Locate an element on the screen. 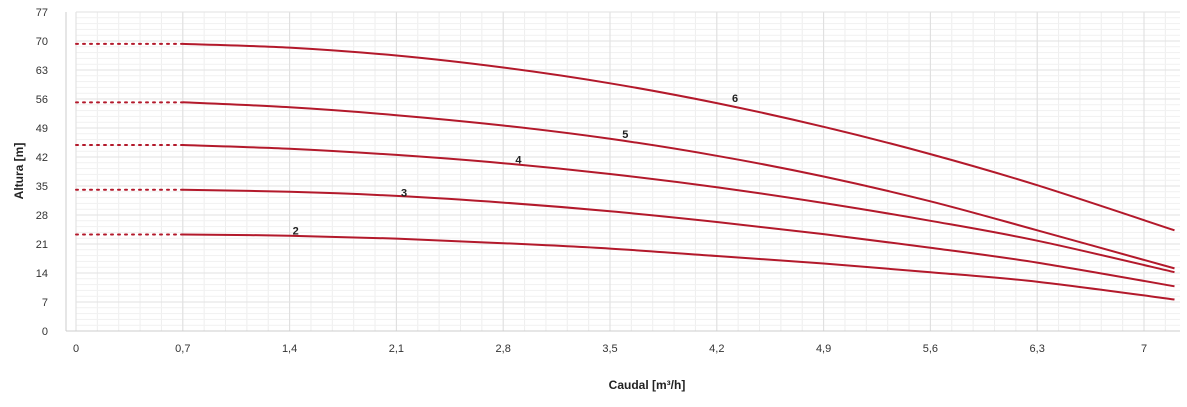 This screenshot has width=1187, height=407. x-tick-label: 0,7 is located at coordinates (182, 349).